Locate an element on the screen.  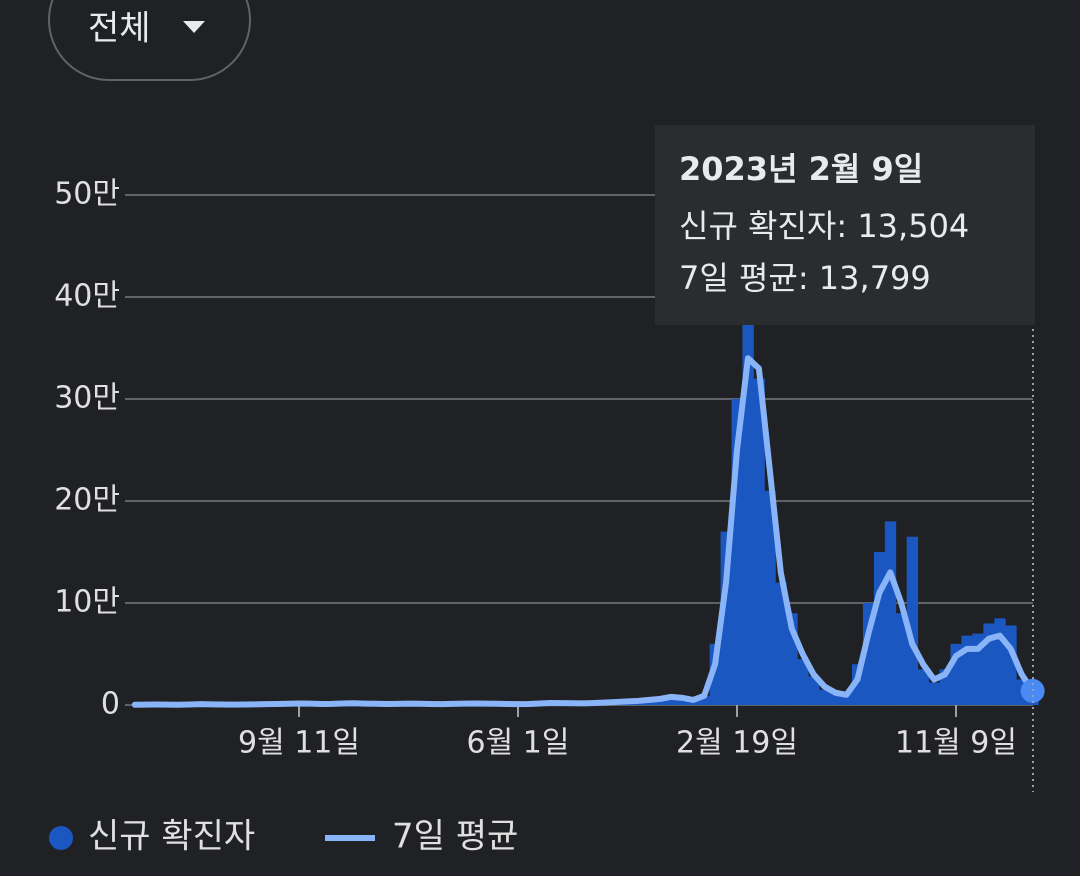
y-tick-label: 10만 is located at coordinates (87, 602).